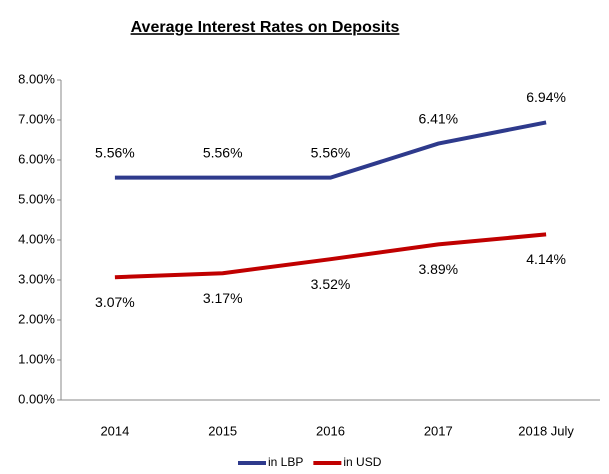 The image size is (609, 474). I want to click on x-tick-label: 2014, so click(114, 430).